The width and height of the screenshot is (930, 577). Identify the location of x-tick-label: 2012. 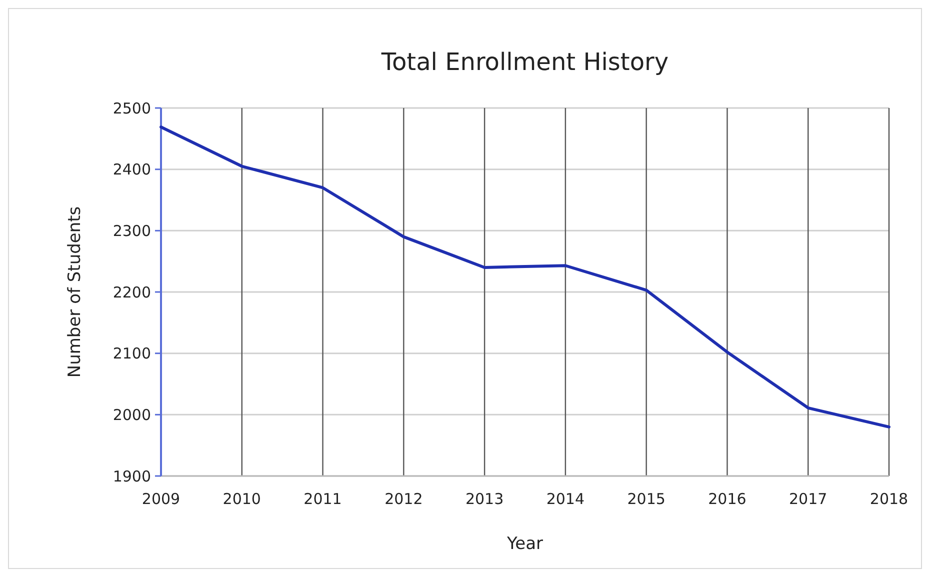
(403, 499).